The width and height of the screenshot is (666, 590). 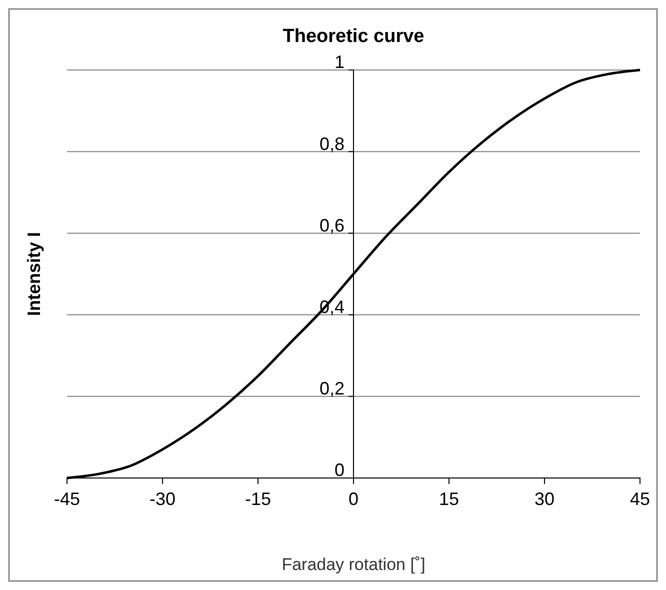 I want to click on chart-title: Theoretic curve, so click(x=353, y=36).